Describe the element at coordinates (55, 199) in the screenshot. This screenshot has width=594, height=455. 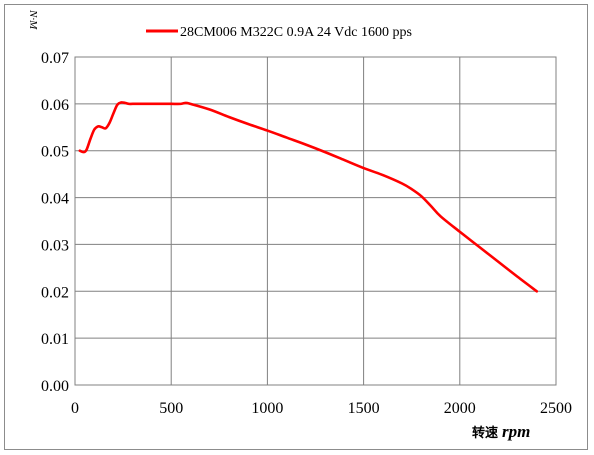
I see `y-tick-label: 0.04` at that location.